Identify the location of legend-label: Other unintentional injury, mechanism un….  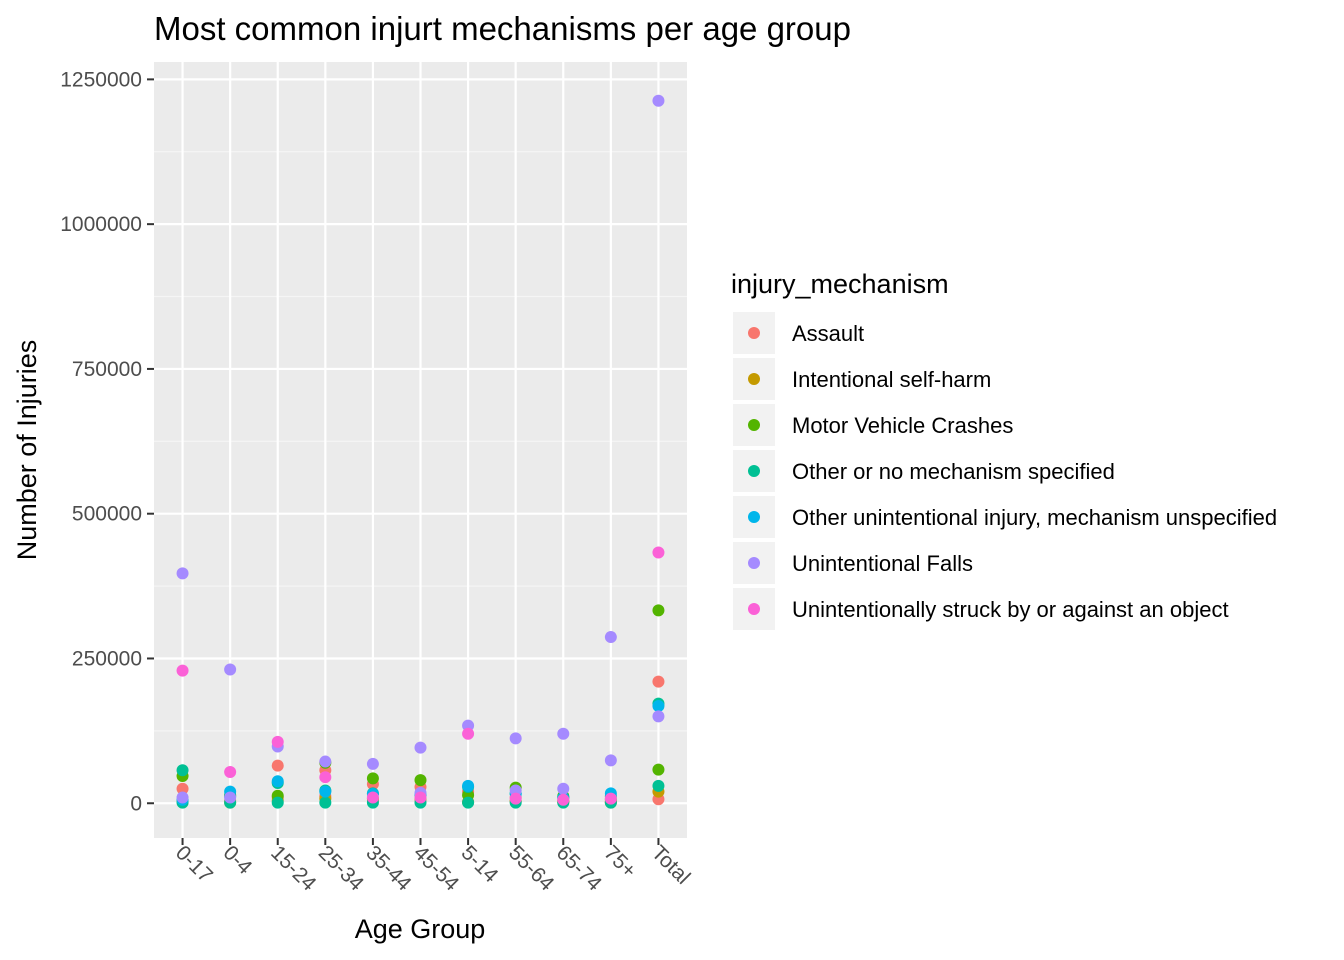
(1034, 517).